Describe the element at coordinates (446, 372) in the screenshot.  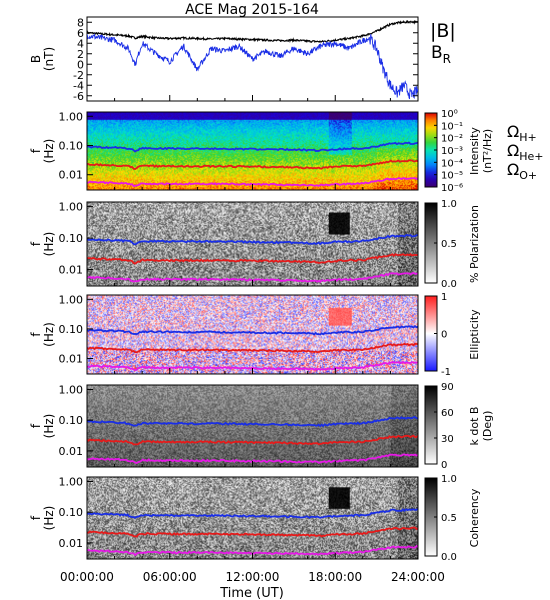
I see `colorbar-tick-label: -1` at that location.